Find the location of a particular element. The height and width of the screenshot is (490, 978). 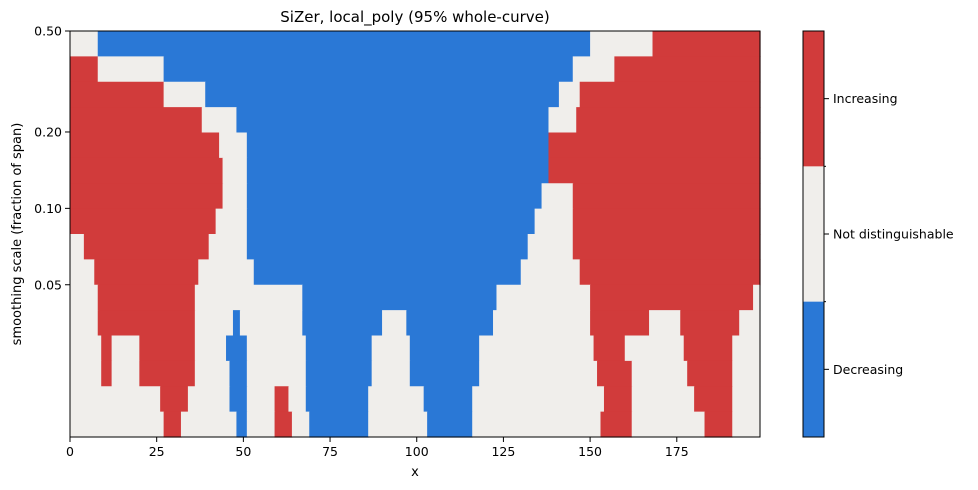

y-tick-label: 0.05 is located at coordinates (48, 284).